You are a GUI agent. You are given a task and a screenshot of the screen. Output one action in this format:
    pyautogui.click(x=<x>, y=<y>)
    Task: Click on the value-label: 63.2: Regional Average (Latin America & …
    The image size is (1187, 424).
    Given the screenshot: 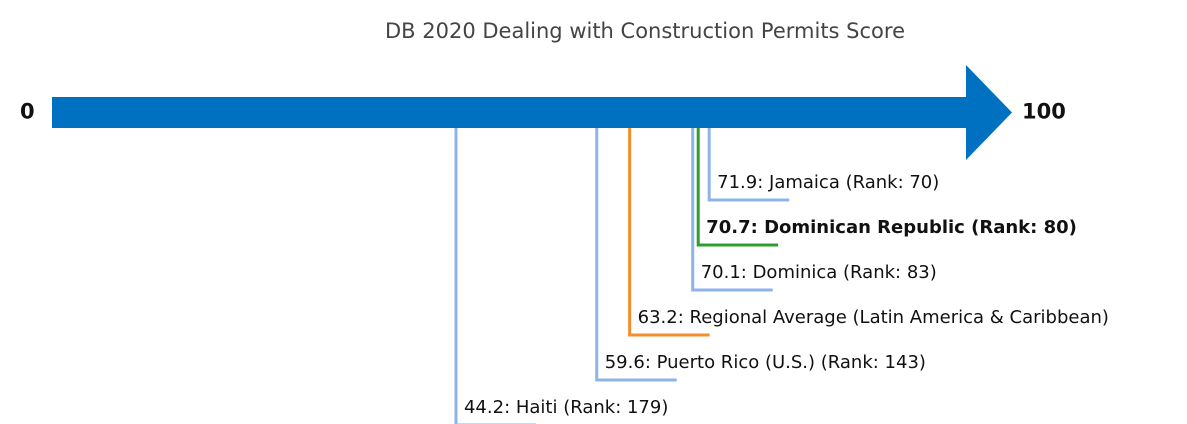 What is the action you would take?
    pyautogui.click(x=873, y=317)
    